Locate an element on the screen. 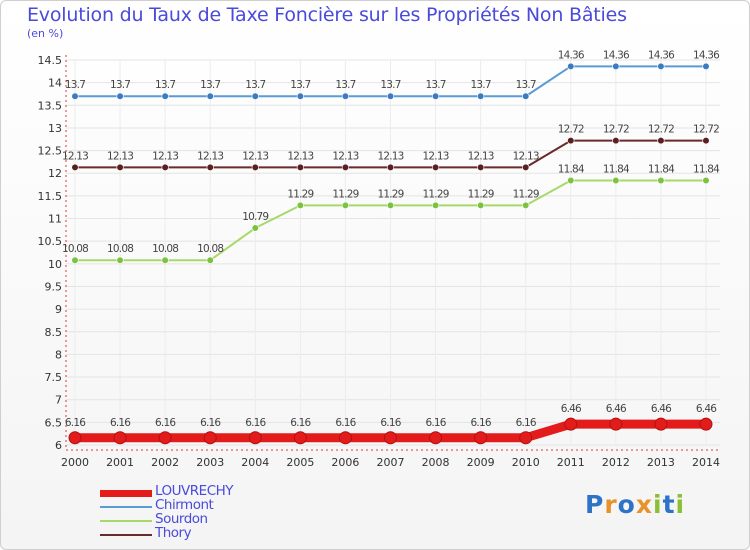 This screenshot has height=550, width=750. proxiti-logo: Proxiti is located at coordinates (635, 504).